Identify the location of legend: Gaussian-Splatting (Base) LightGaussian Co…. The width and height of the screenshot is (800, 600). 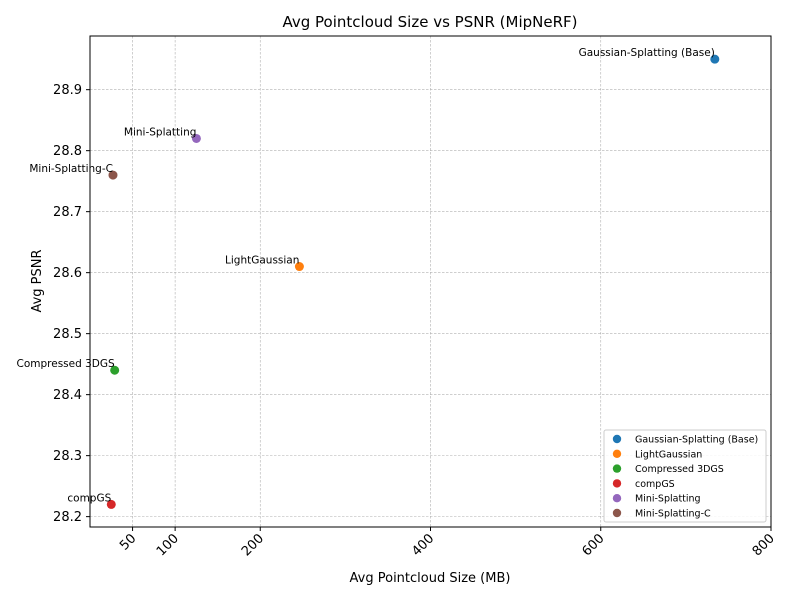
(685, 476).